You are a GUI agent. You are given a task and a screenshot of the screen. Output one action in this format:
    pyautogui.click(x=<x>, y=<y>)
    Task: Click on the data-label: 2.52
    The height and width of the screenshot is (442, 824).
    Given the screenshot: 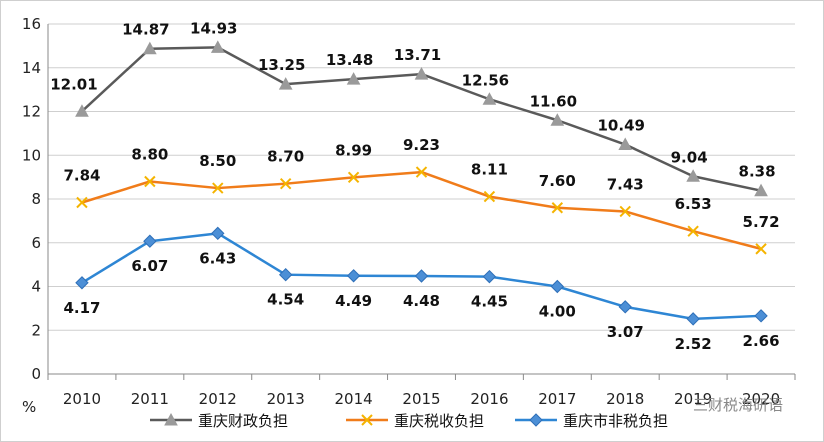 What is the action you would take?
    pyautogui.click(x=693, y=344)
    